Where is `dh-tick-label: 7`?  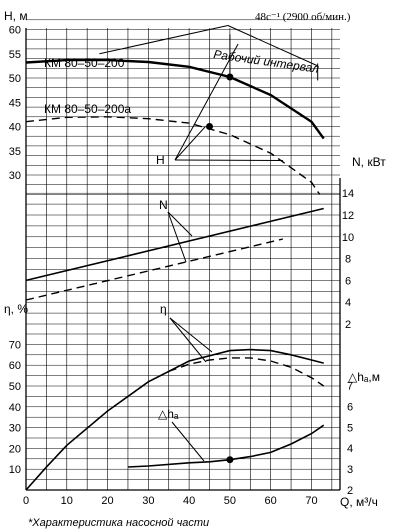 dh-tick-label: 7 is located at coordinates (350, 387).